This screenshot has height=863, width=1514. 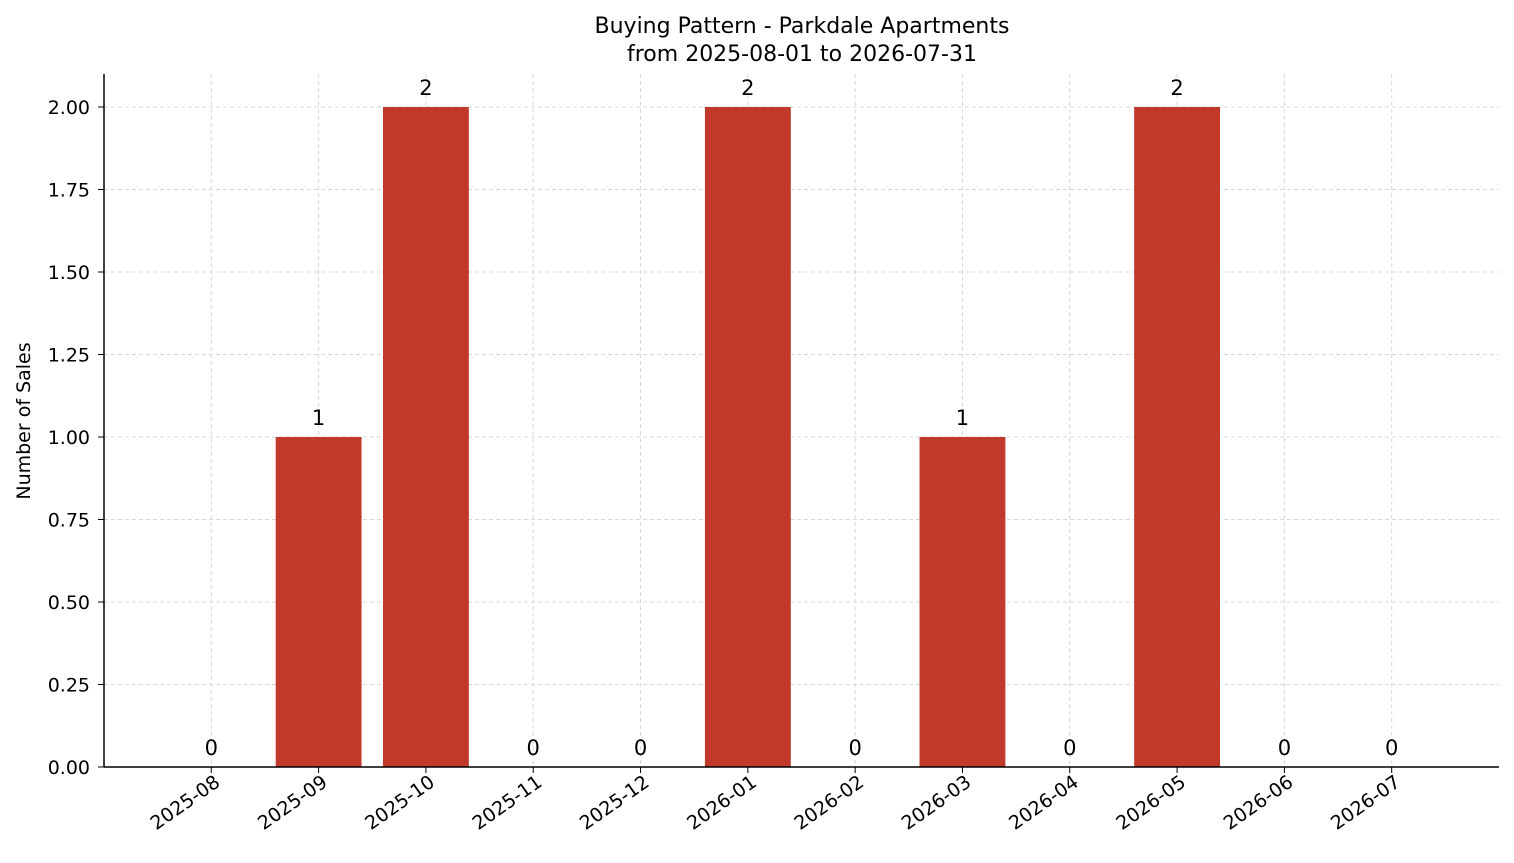 I want to click on x-tick-label: 2025-11, so click(x=507, y=803).